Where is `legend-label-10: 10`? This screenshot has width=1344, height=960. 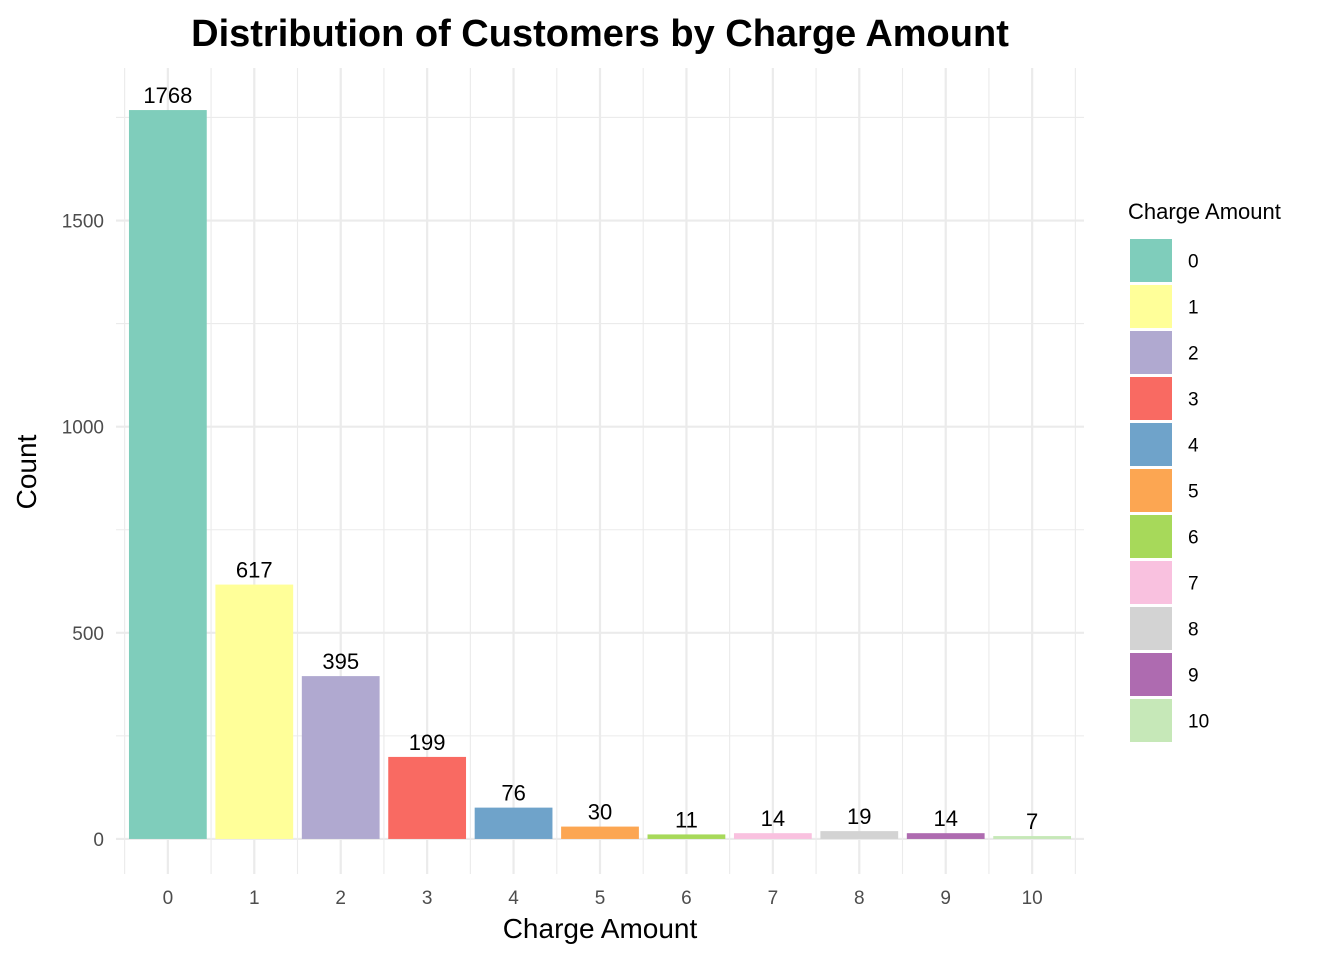
legend-label-10: 10 is located at coordinates (1198, 722).